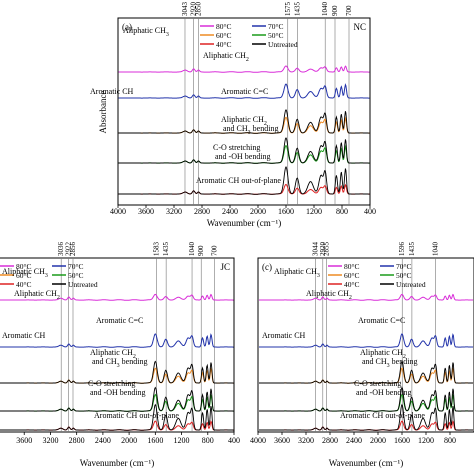  Describe the element at coordinates (359, 27) in the screenshot. I see `sample-label: NC` at that location.